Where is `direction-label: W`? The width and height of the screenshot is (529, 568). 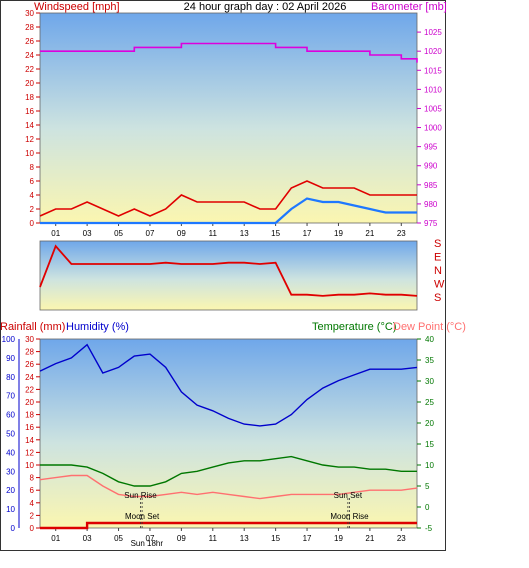
direction-label: W is located at coordinates (439, 285).